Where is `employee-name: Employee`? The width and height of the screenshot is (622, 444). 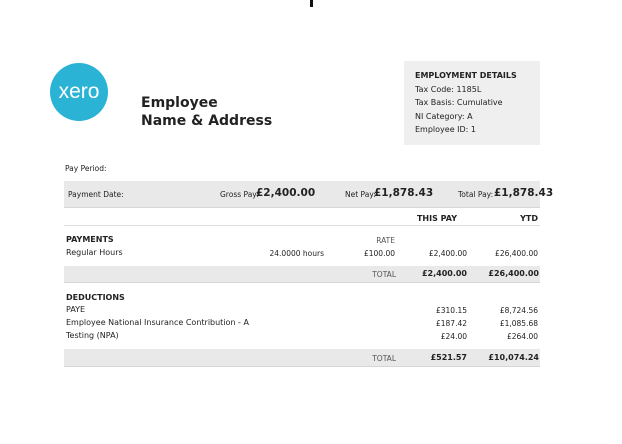
employee-name: Employee is located at coordinates (179, 103).